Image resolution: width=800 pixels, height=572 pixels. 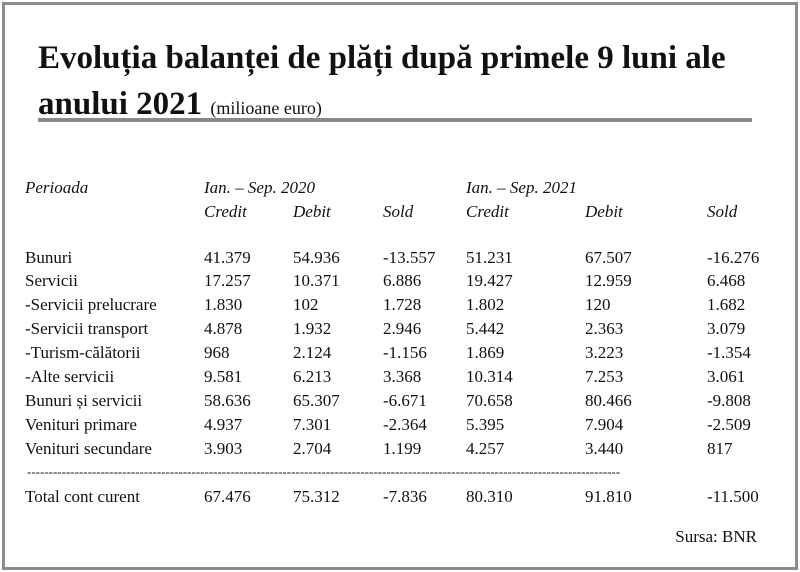 I want to click on cell-credit-2020: 17.257, so click(x=227, y=280).